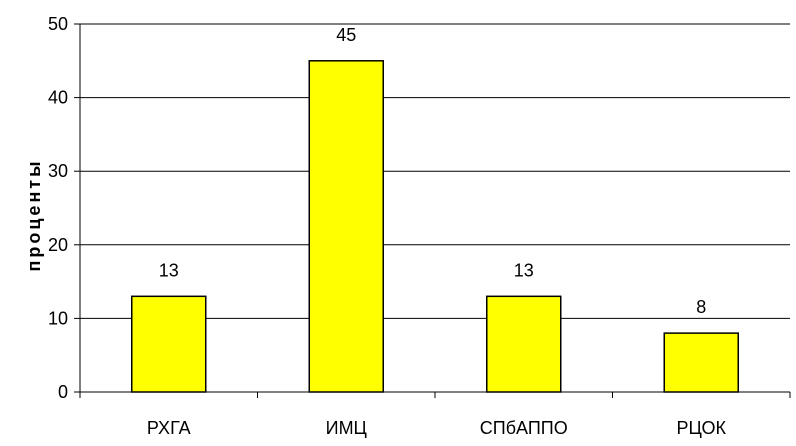 The image size is (796, 446). Describe the element at coordinates (701, 307) in the screenshot. I see `data-label: 8` at that location.